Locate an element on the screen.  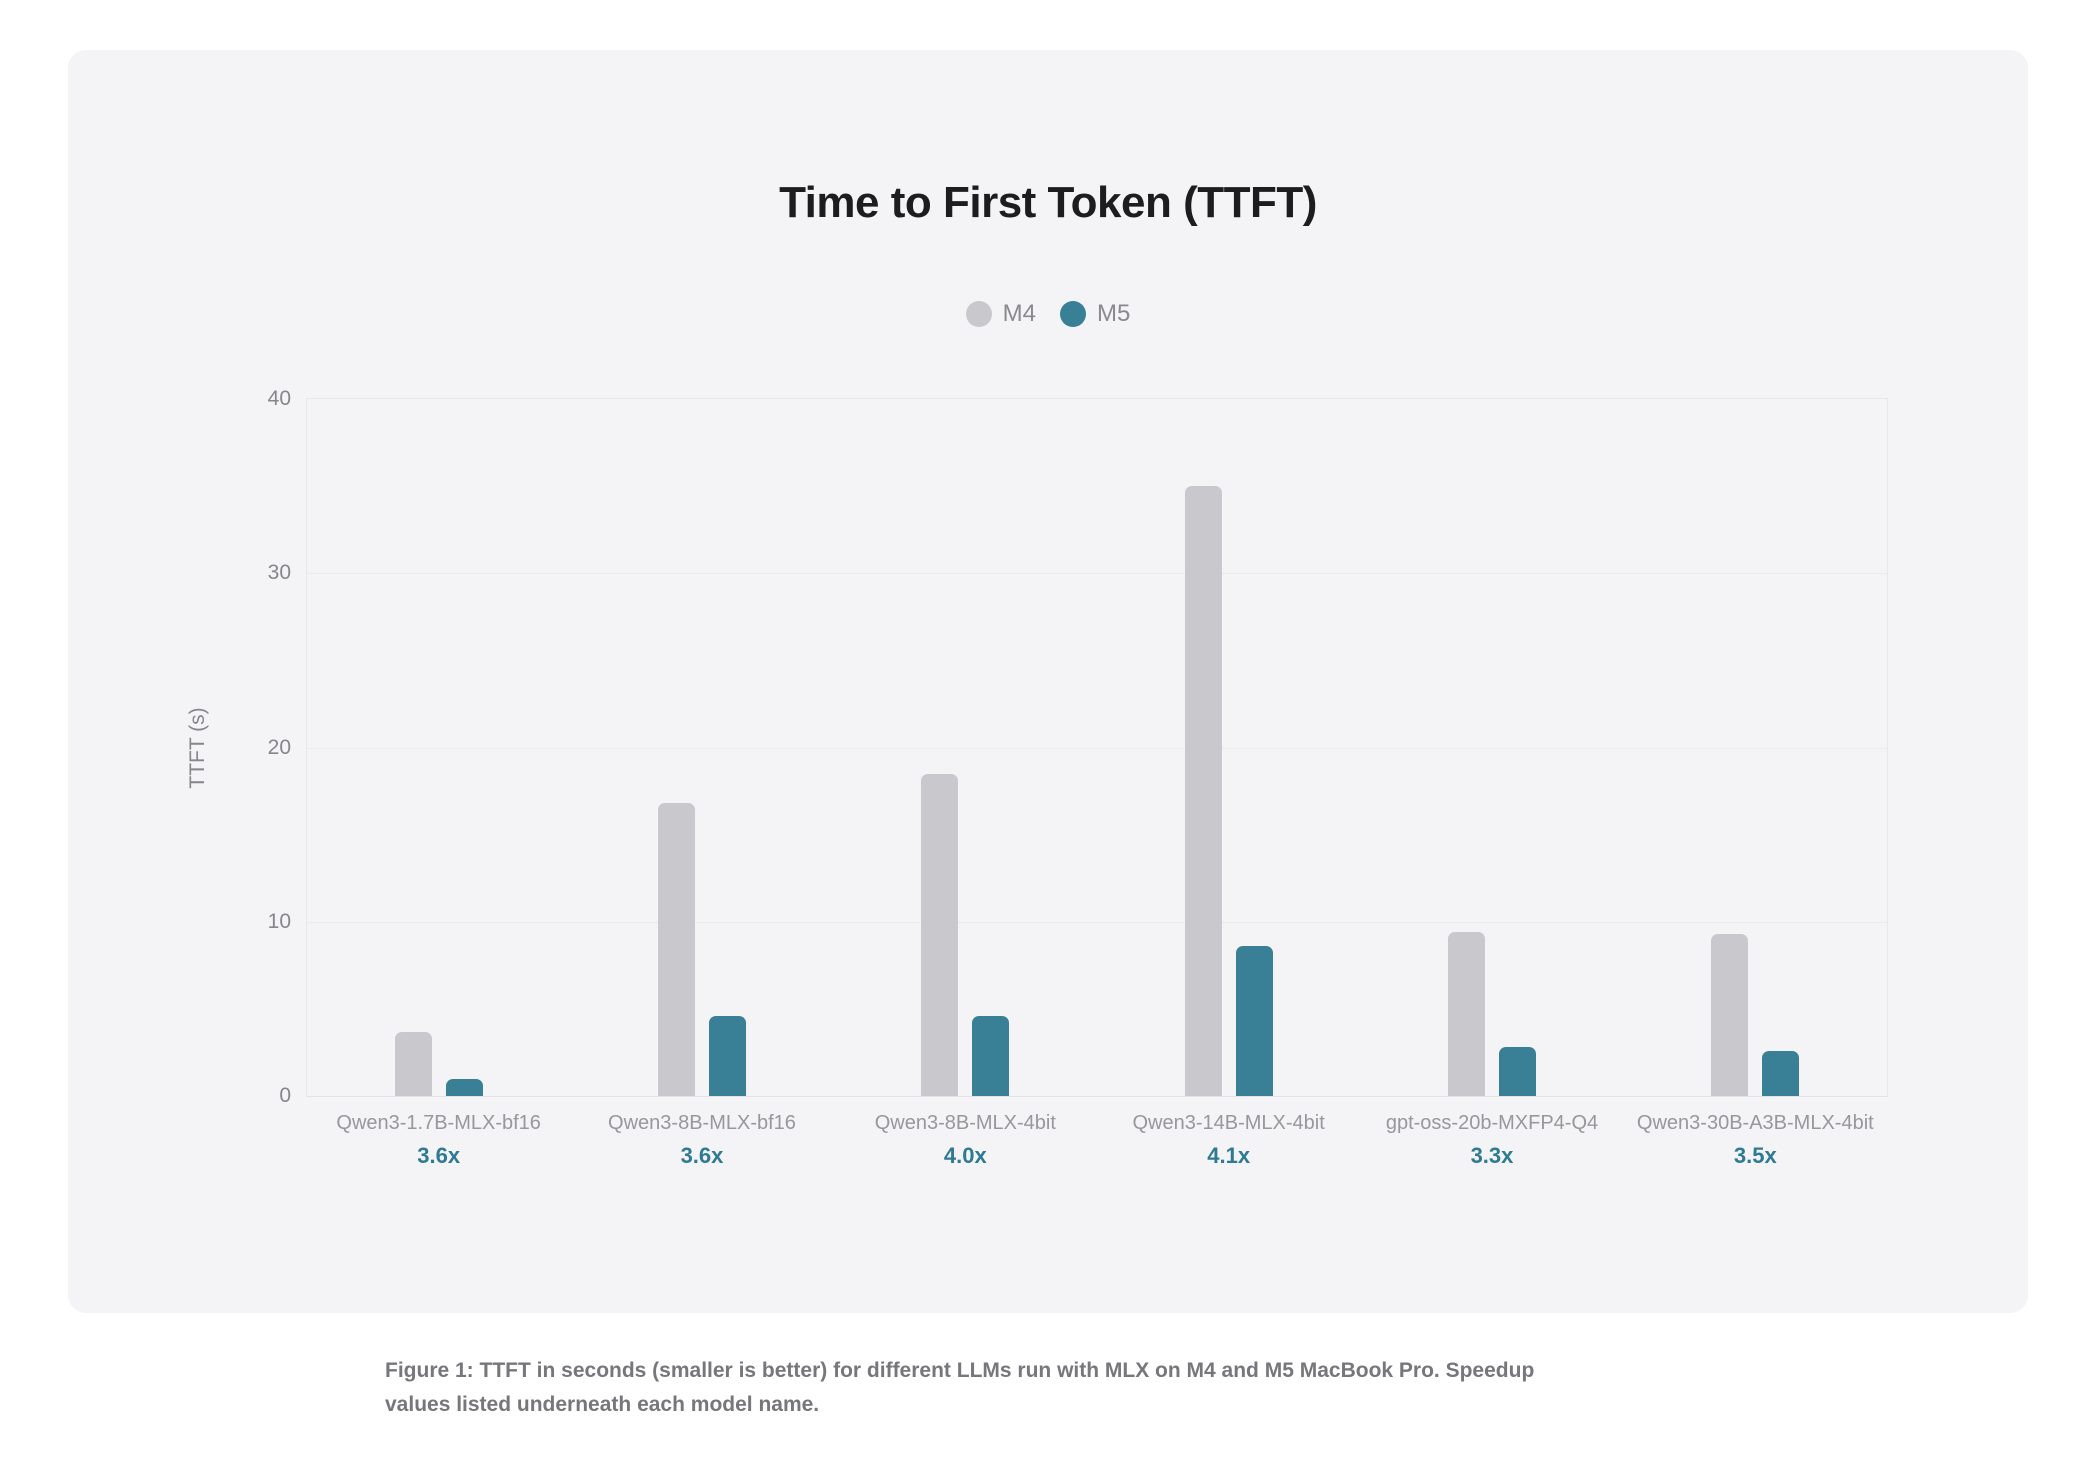
y-tick-label: 20 is located at coordinates (279, 747).